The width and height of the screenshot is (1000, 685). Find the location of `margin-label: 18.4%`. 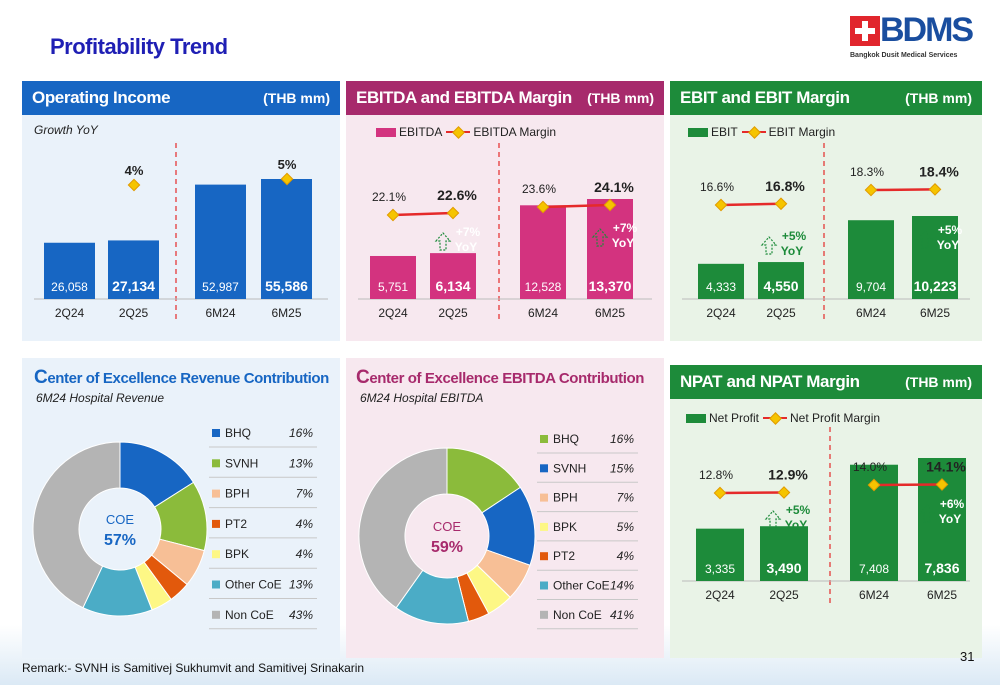

margin-label: 18.4% is located at coordinates (939, 171).